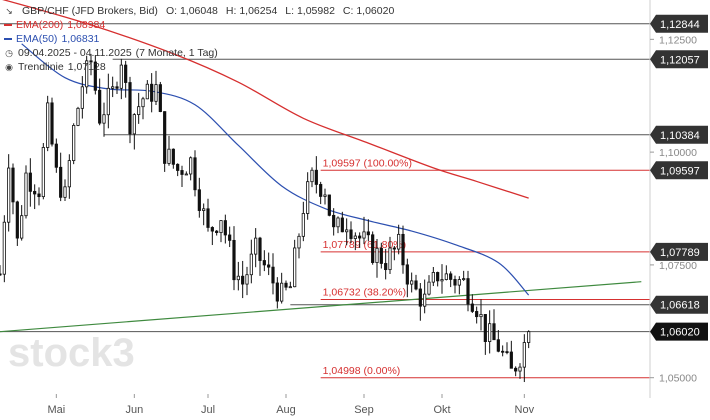 This screenshot has width=710, height=420. I want to click on legend-ema50: EMA(50) 1,06831, so click(201, 39).